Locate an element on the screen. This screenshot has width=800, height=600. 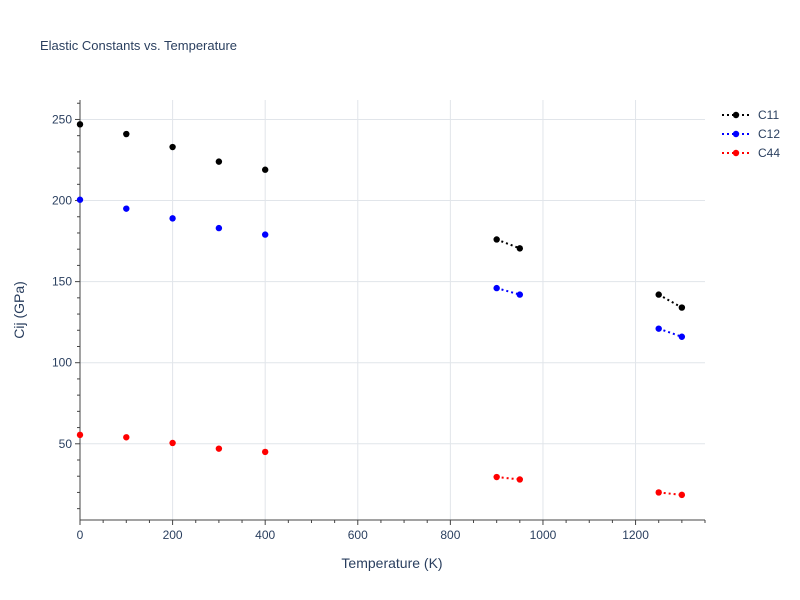
y-tick-label: 200 is located at coordinates (62, 201).